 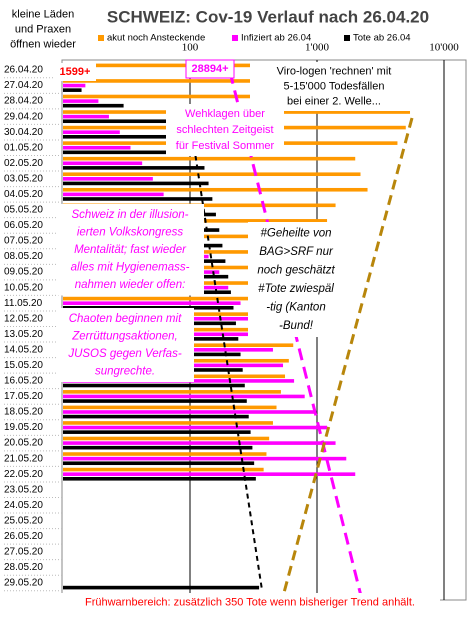 I want to click on y-tick-label: 15.05.20, so click(x=23, y=365).